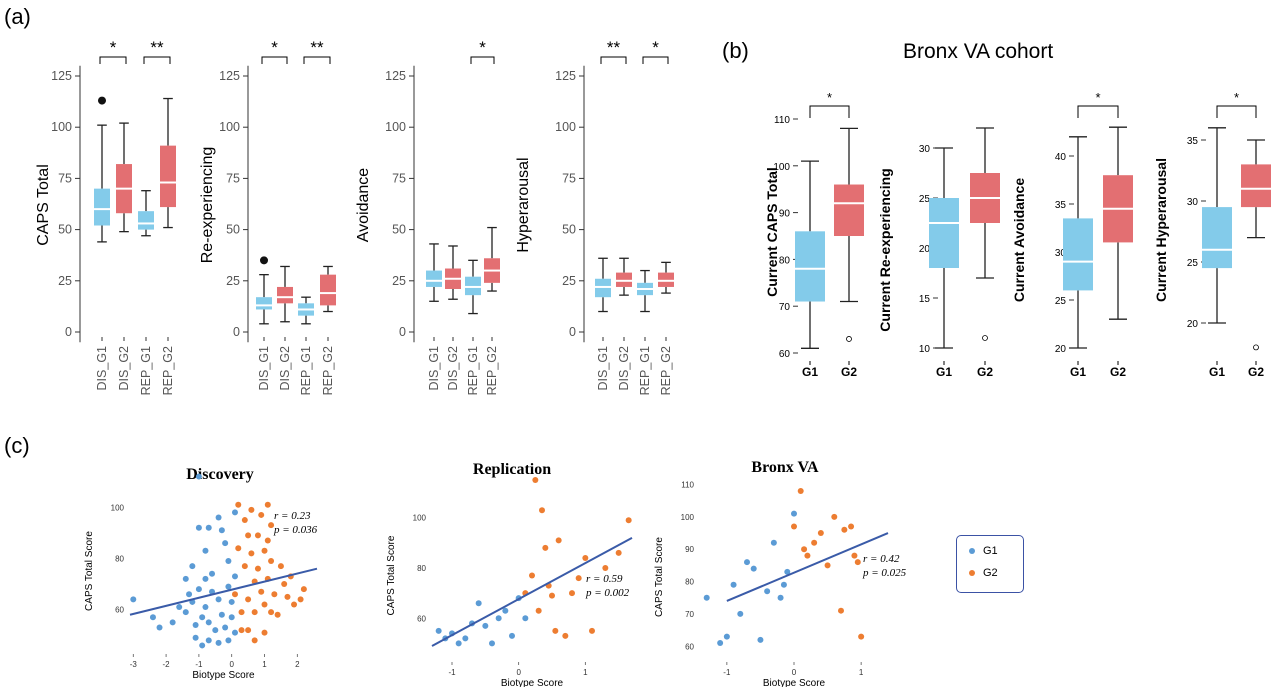  Describe the element at coordinates (146, 370) in the screenshot. I see `box-panel-1-xtick-label: REP_G1` at that location.